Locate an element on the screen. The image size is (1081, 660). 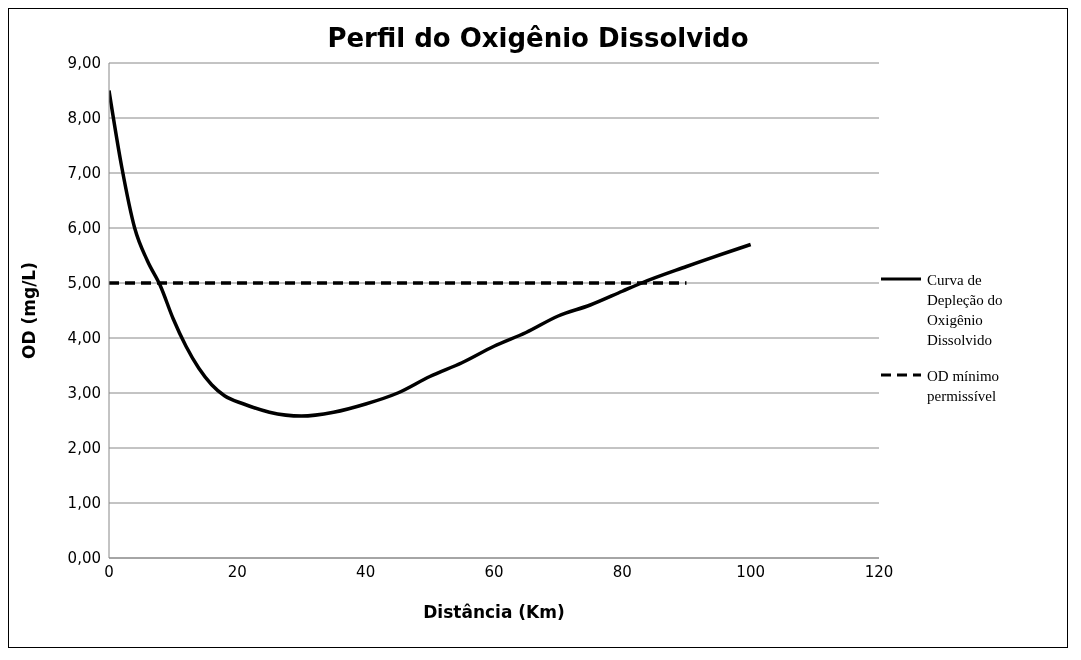
x-tick-label: 80 is located at coordinates (622, 571).